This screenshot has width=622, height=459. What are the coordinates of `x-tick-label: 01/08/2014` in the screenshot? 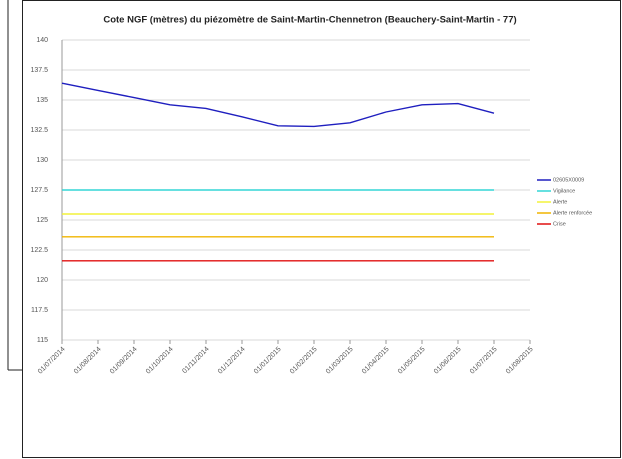 It's located at (88, 361).